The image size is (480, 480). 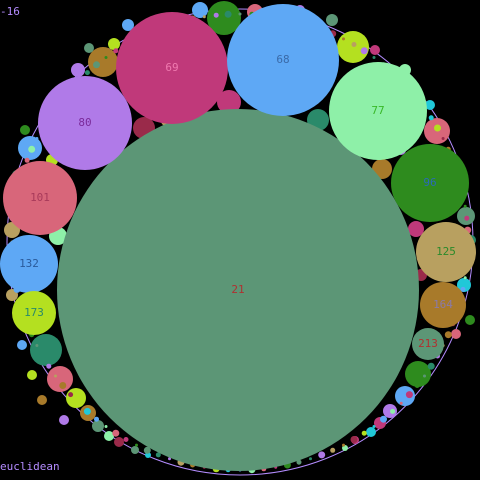 I want to click on circle-label-213: 213, so click(x=428, y=343).